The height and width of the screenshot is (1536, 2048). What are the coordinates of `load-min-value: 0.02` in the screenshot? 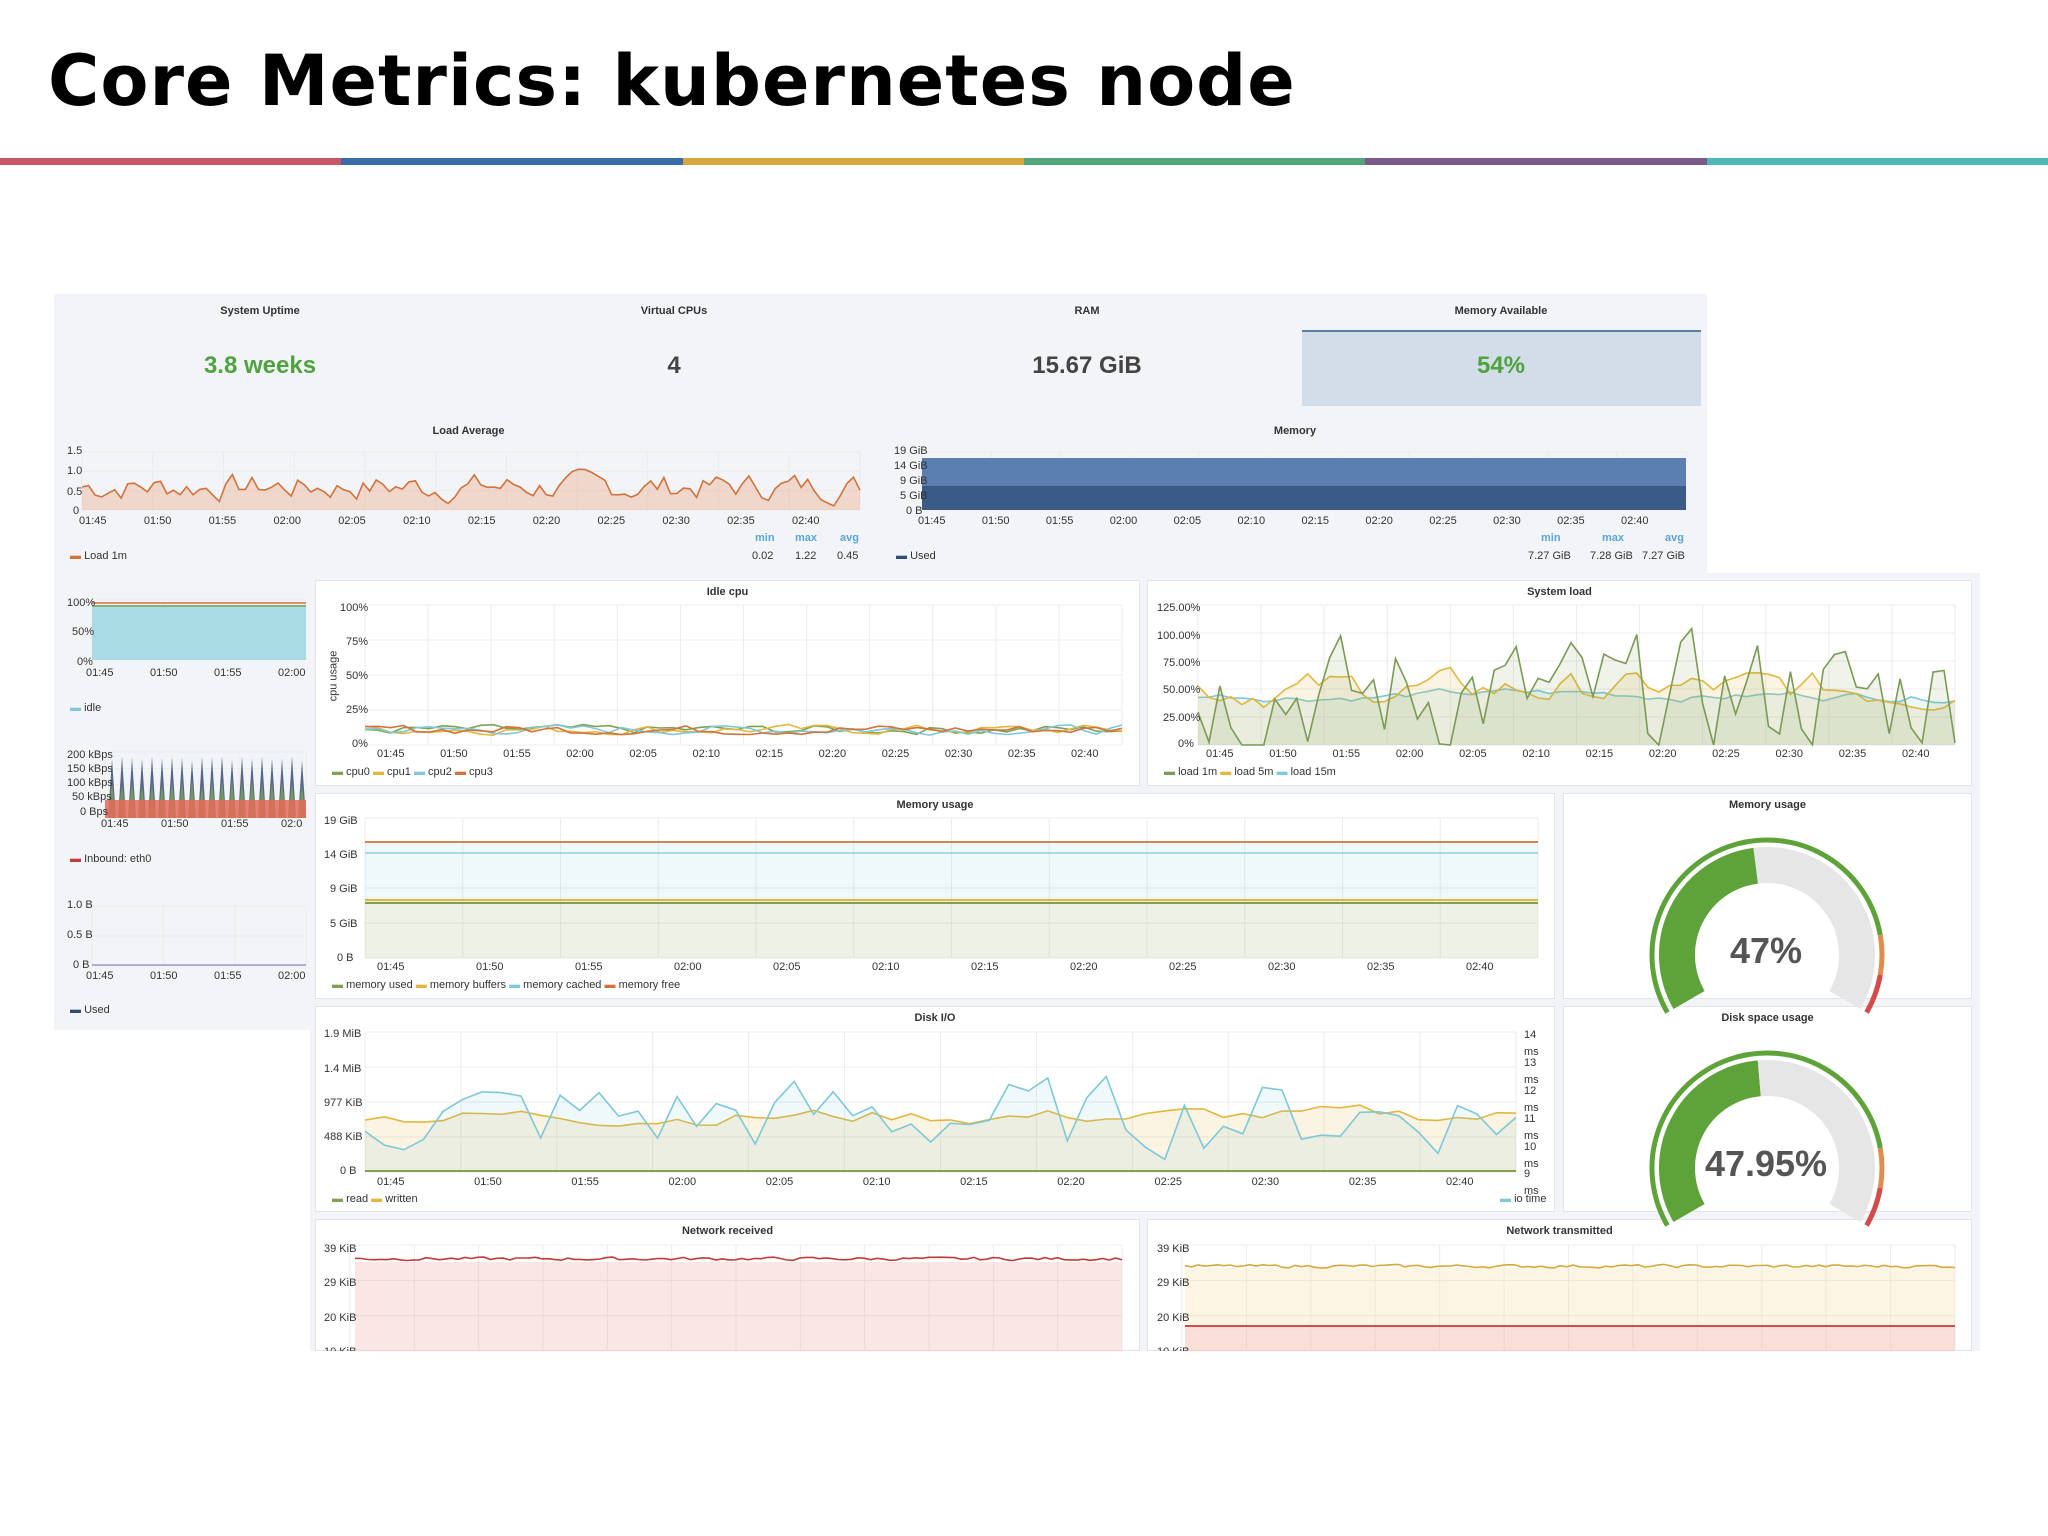 It's located at (763, 556).